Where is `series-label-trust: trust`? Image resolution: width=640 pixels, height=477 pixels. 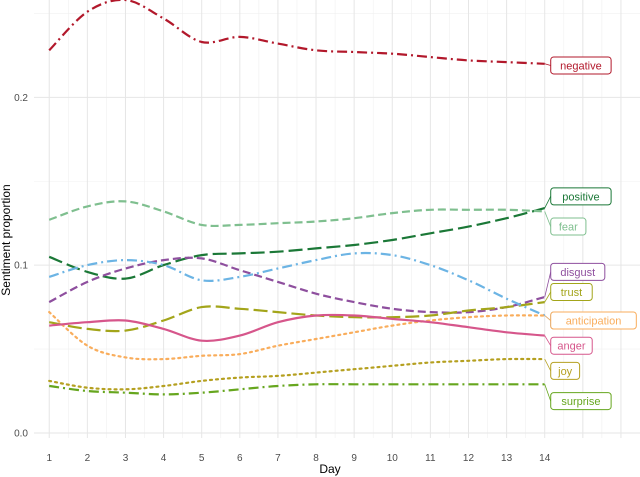 series-label-trust: trust is located at coordinates (571, 293).